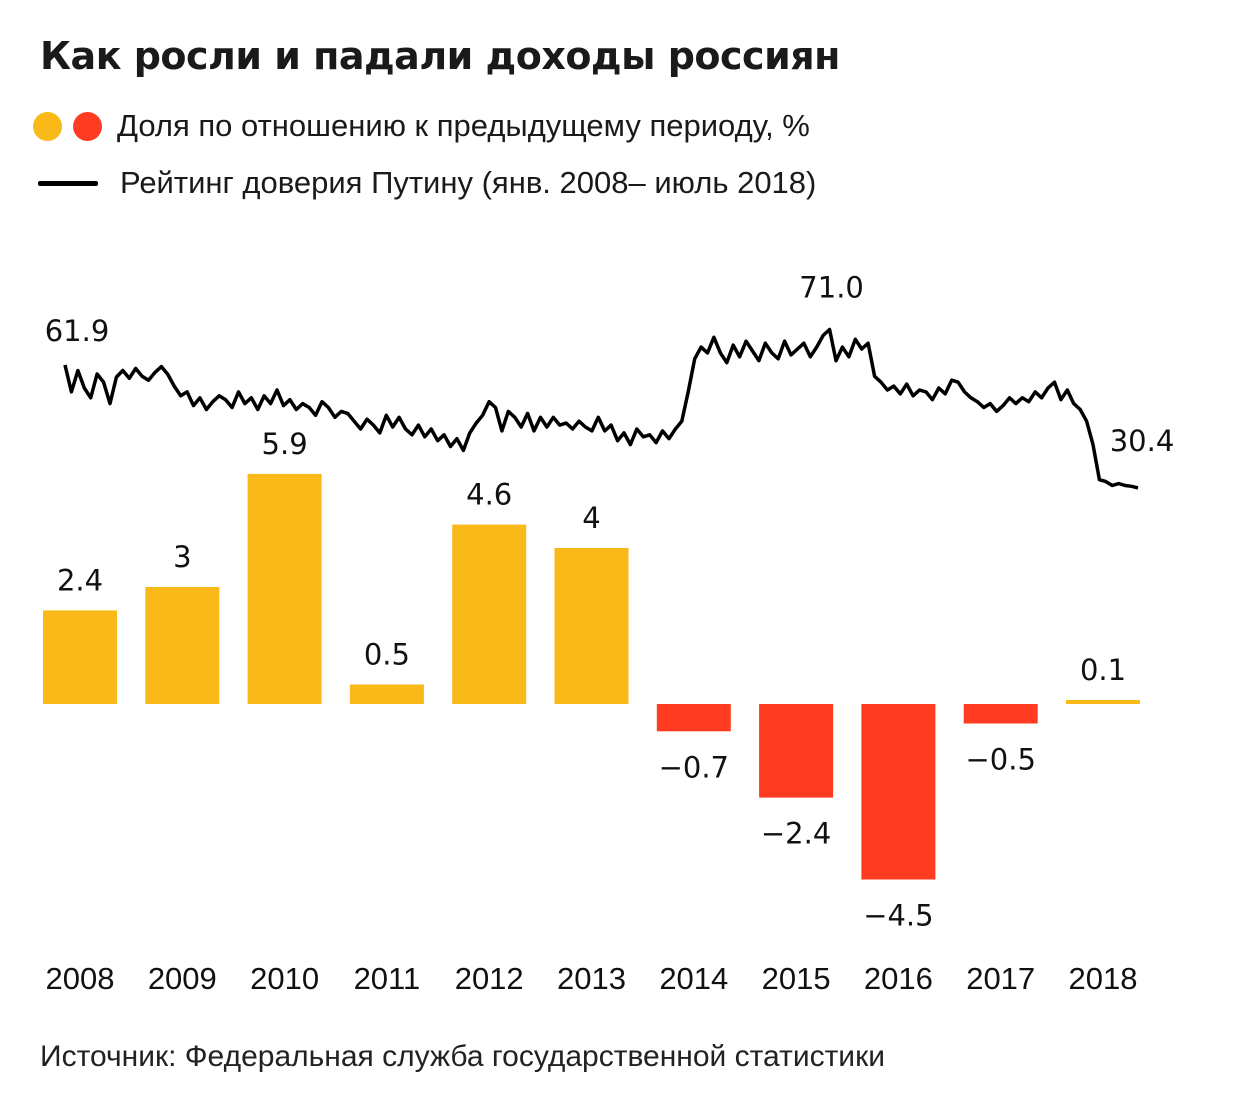 The image size is (1240, 1110). Describe the element at coordinates (591, 626) in the screenshot. I see `bar-2013` at that location.